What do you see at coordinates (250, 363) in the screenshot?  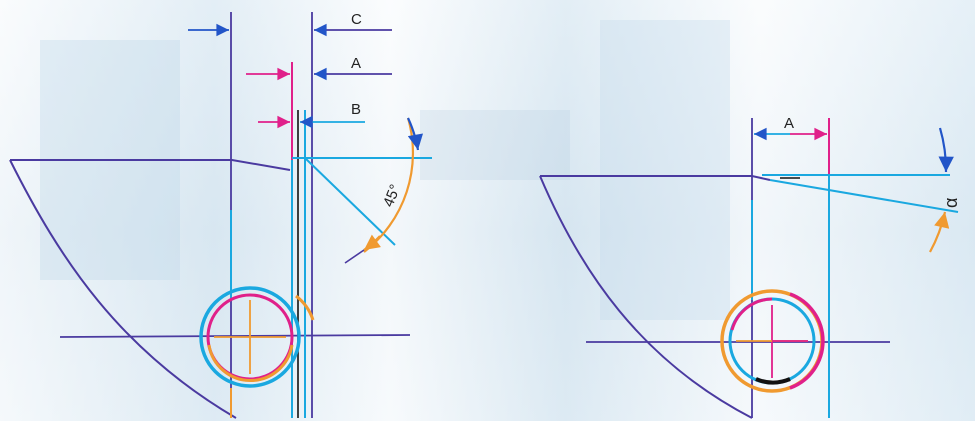 I see `left-tube-inner-orange` at bounding box center [250, 363].